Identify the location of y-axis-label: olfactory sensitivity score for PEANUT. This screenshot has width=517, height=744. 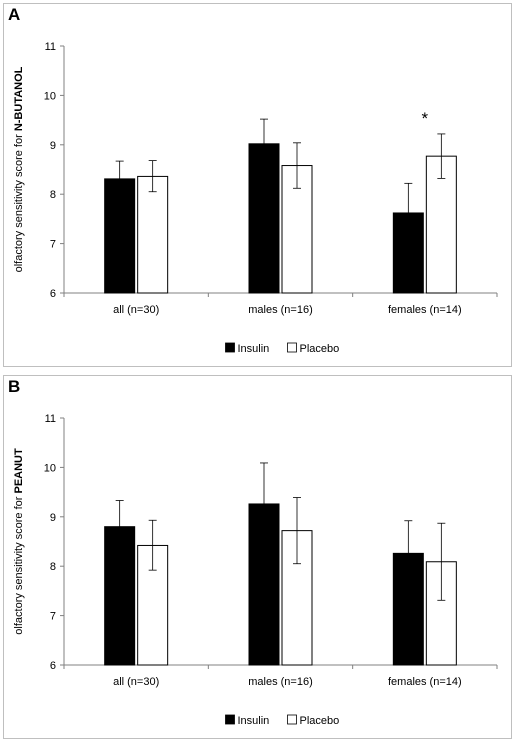
(19, 541).